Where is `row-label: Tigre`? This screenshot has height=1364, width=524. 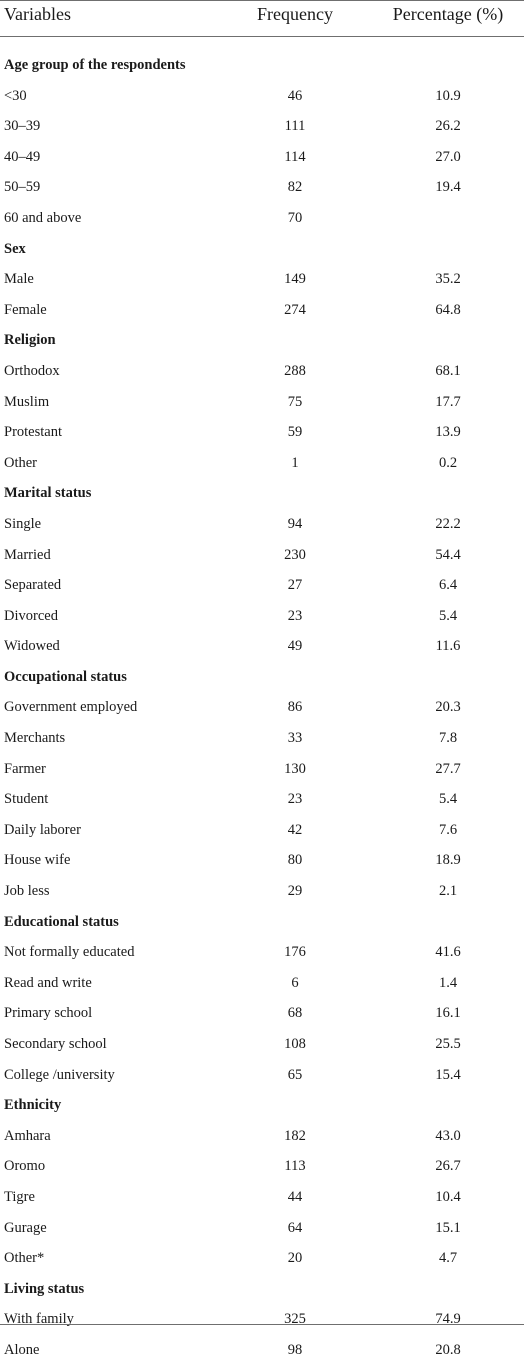 row-label: Tigre is located at coordinates (19, 1196).